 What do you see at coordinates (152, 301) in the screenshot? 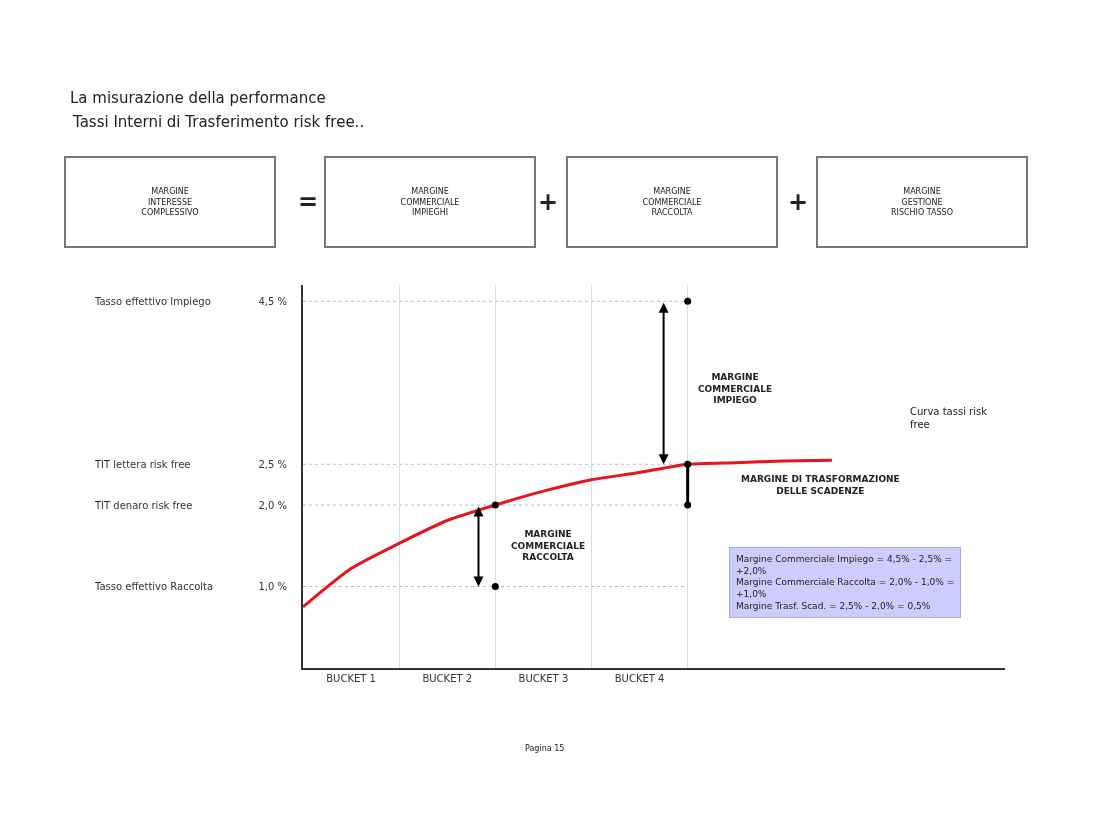
I see `text: Tasso effettivo Impiego` at bounding box center [152, 301].